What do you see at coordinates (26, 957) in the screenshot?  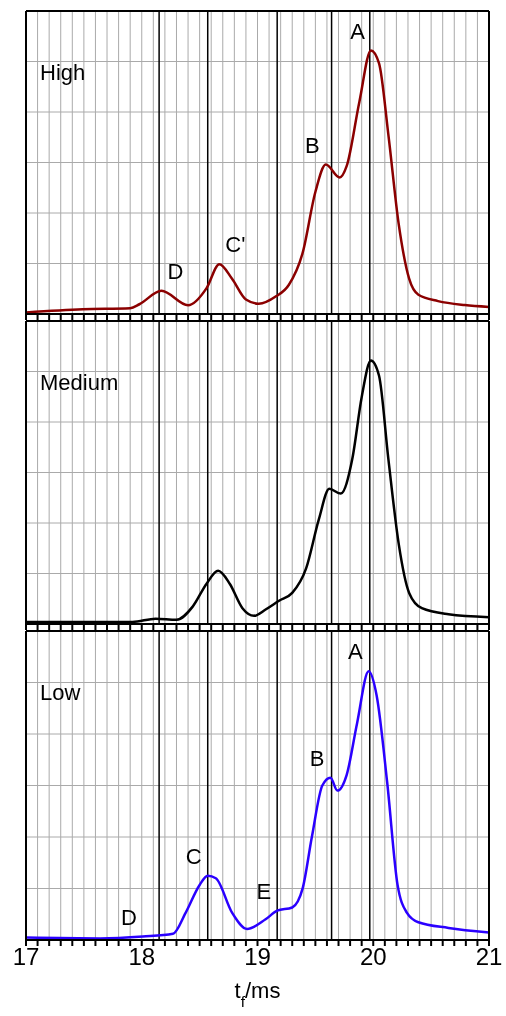 I see `x-tick-label: 17` at bounding box center [26, 957].